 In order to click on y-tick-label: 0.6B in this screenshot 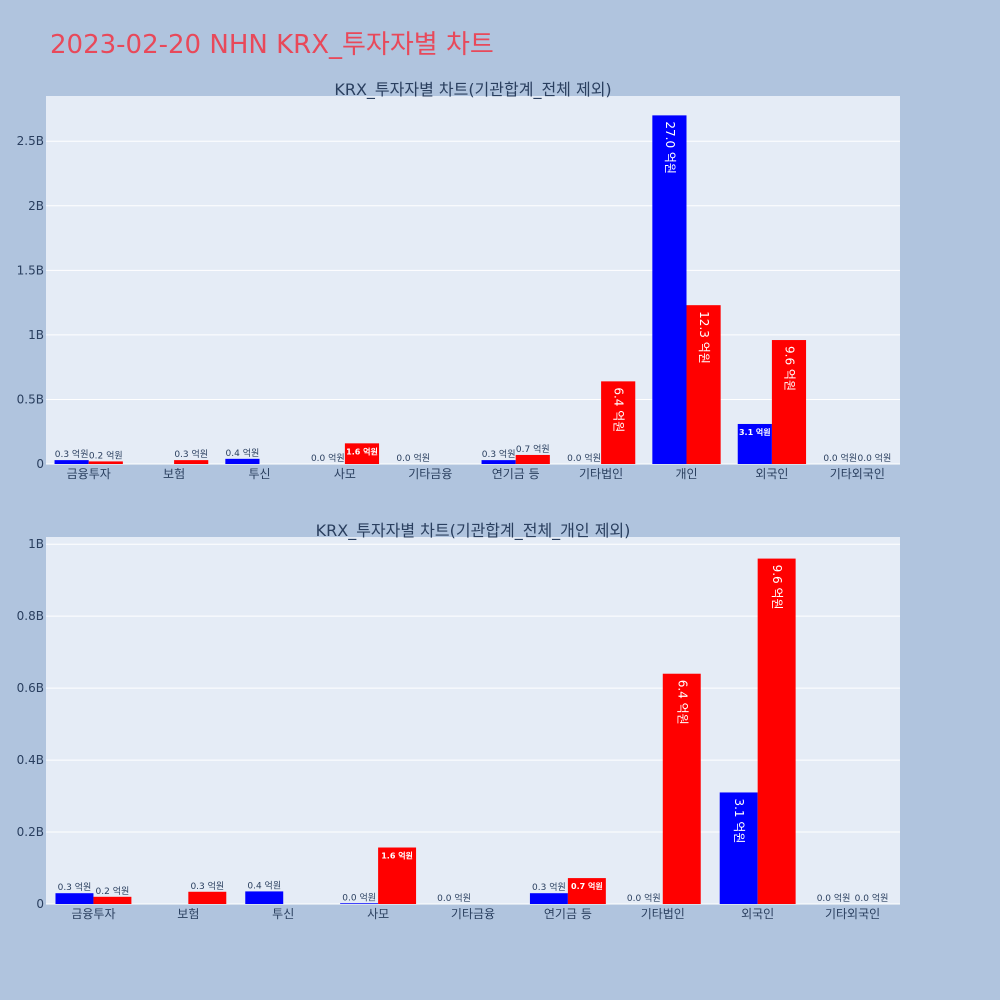, I will do `click(30, 688)`.